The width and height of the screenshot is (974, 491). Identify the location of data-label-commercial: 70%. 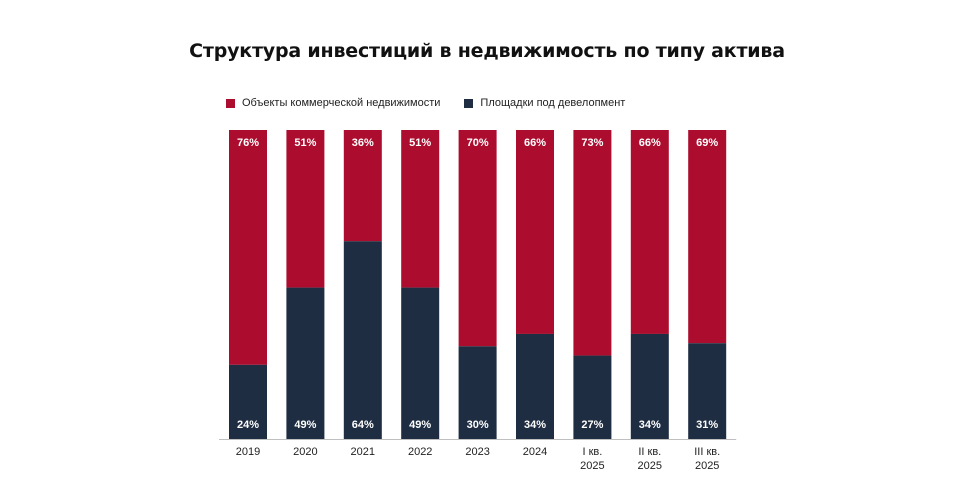
(478, 143).